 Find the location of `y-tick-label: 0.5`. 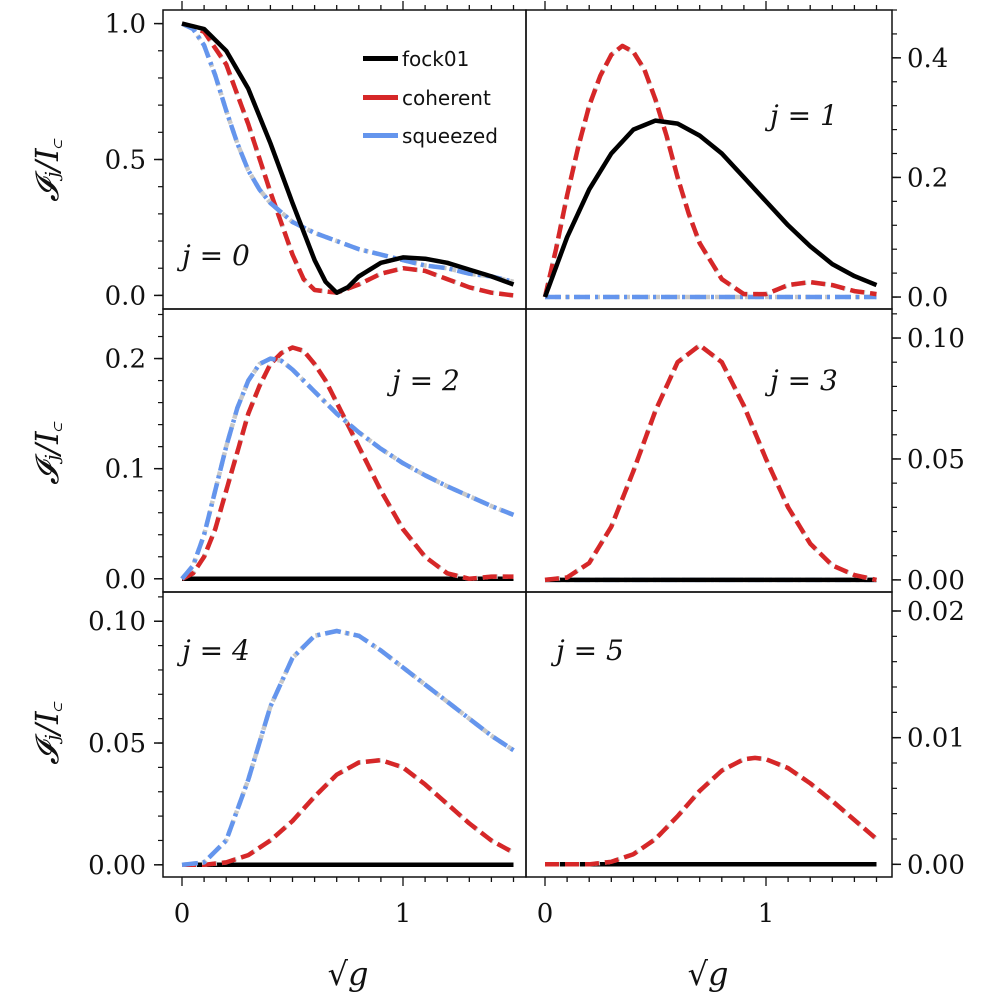

y-tick-label: 0.5 is located at coordinates (125, 161).